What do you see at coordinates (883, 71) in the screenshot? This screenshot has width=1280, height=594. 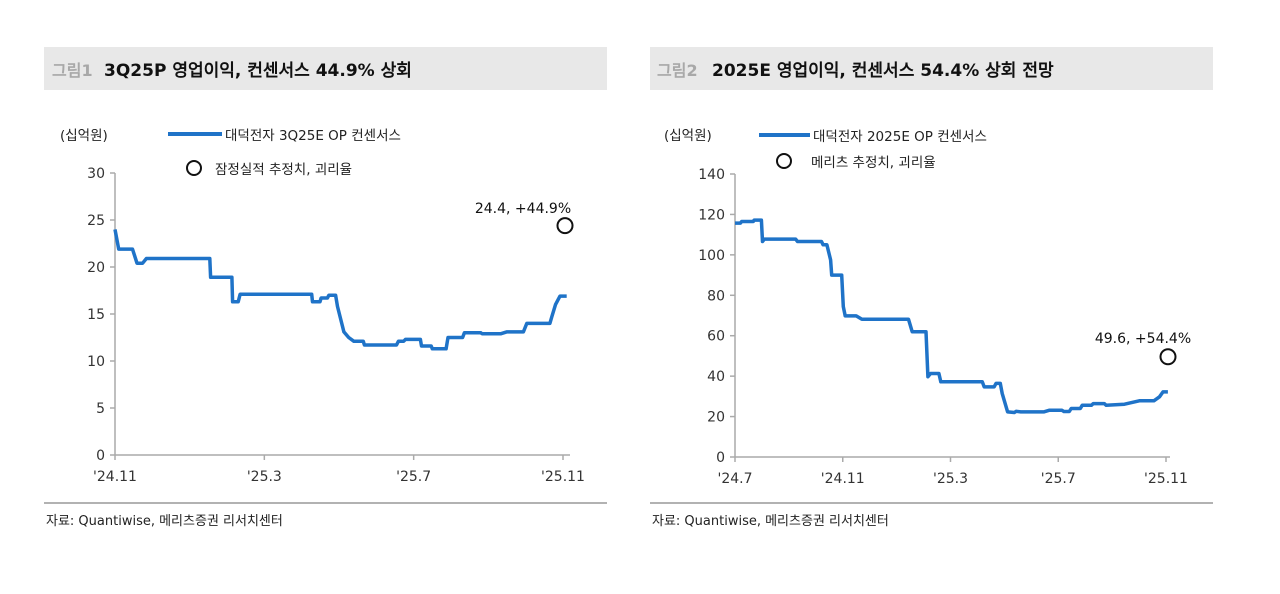 I see `figure-title: 2025E 영업이익, 컨센서스 54.4% 상회 전망` at bounding box center [883, 71].